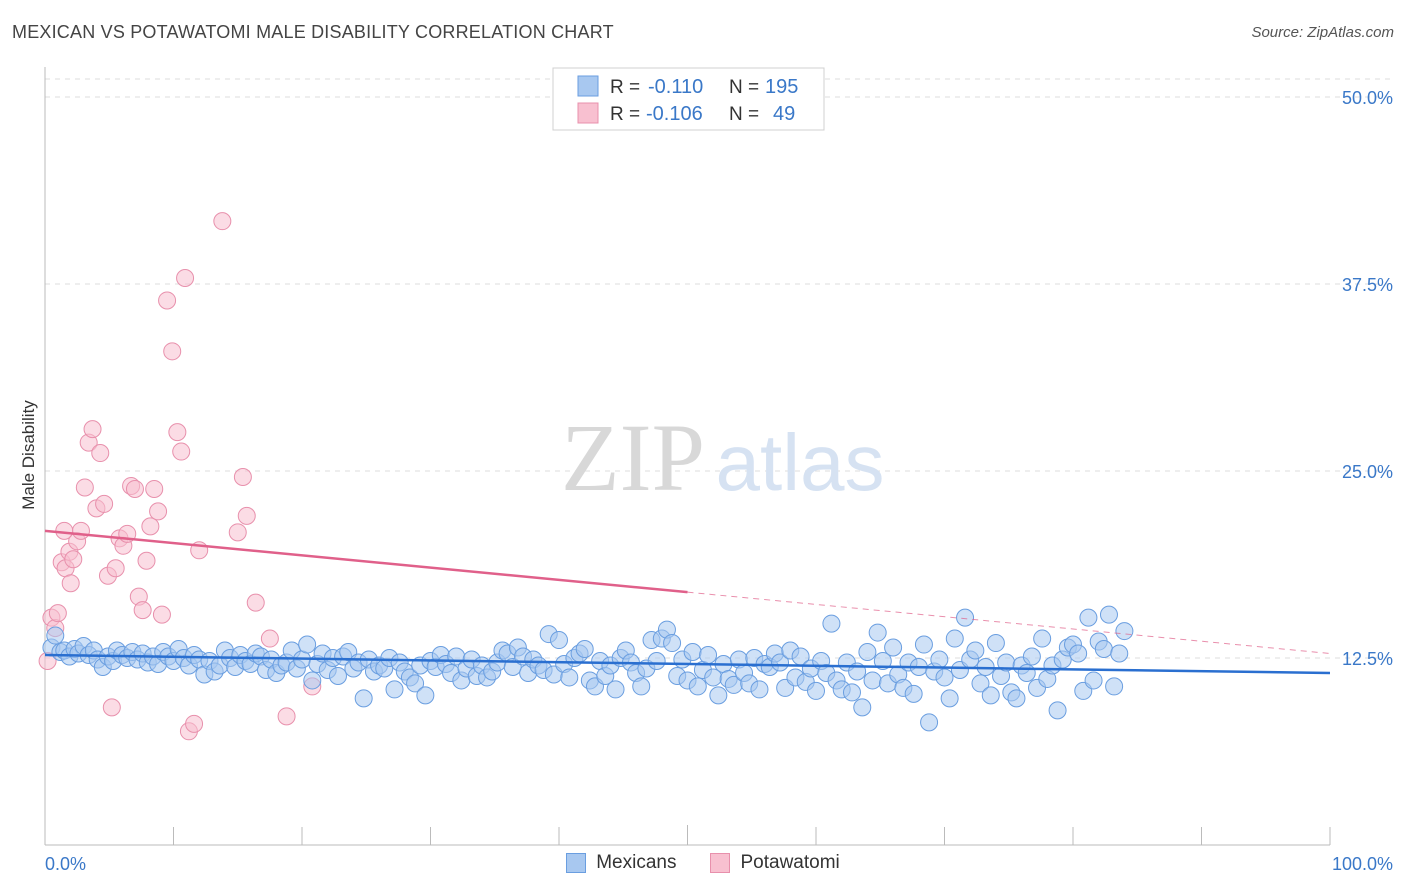 The image size is (1406, 892). I want to click on potawatomi-trend-extension, so click(1009, 623).